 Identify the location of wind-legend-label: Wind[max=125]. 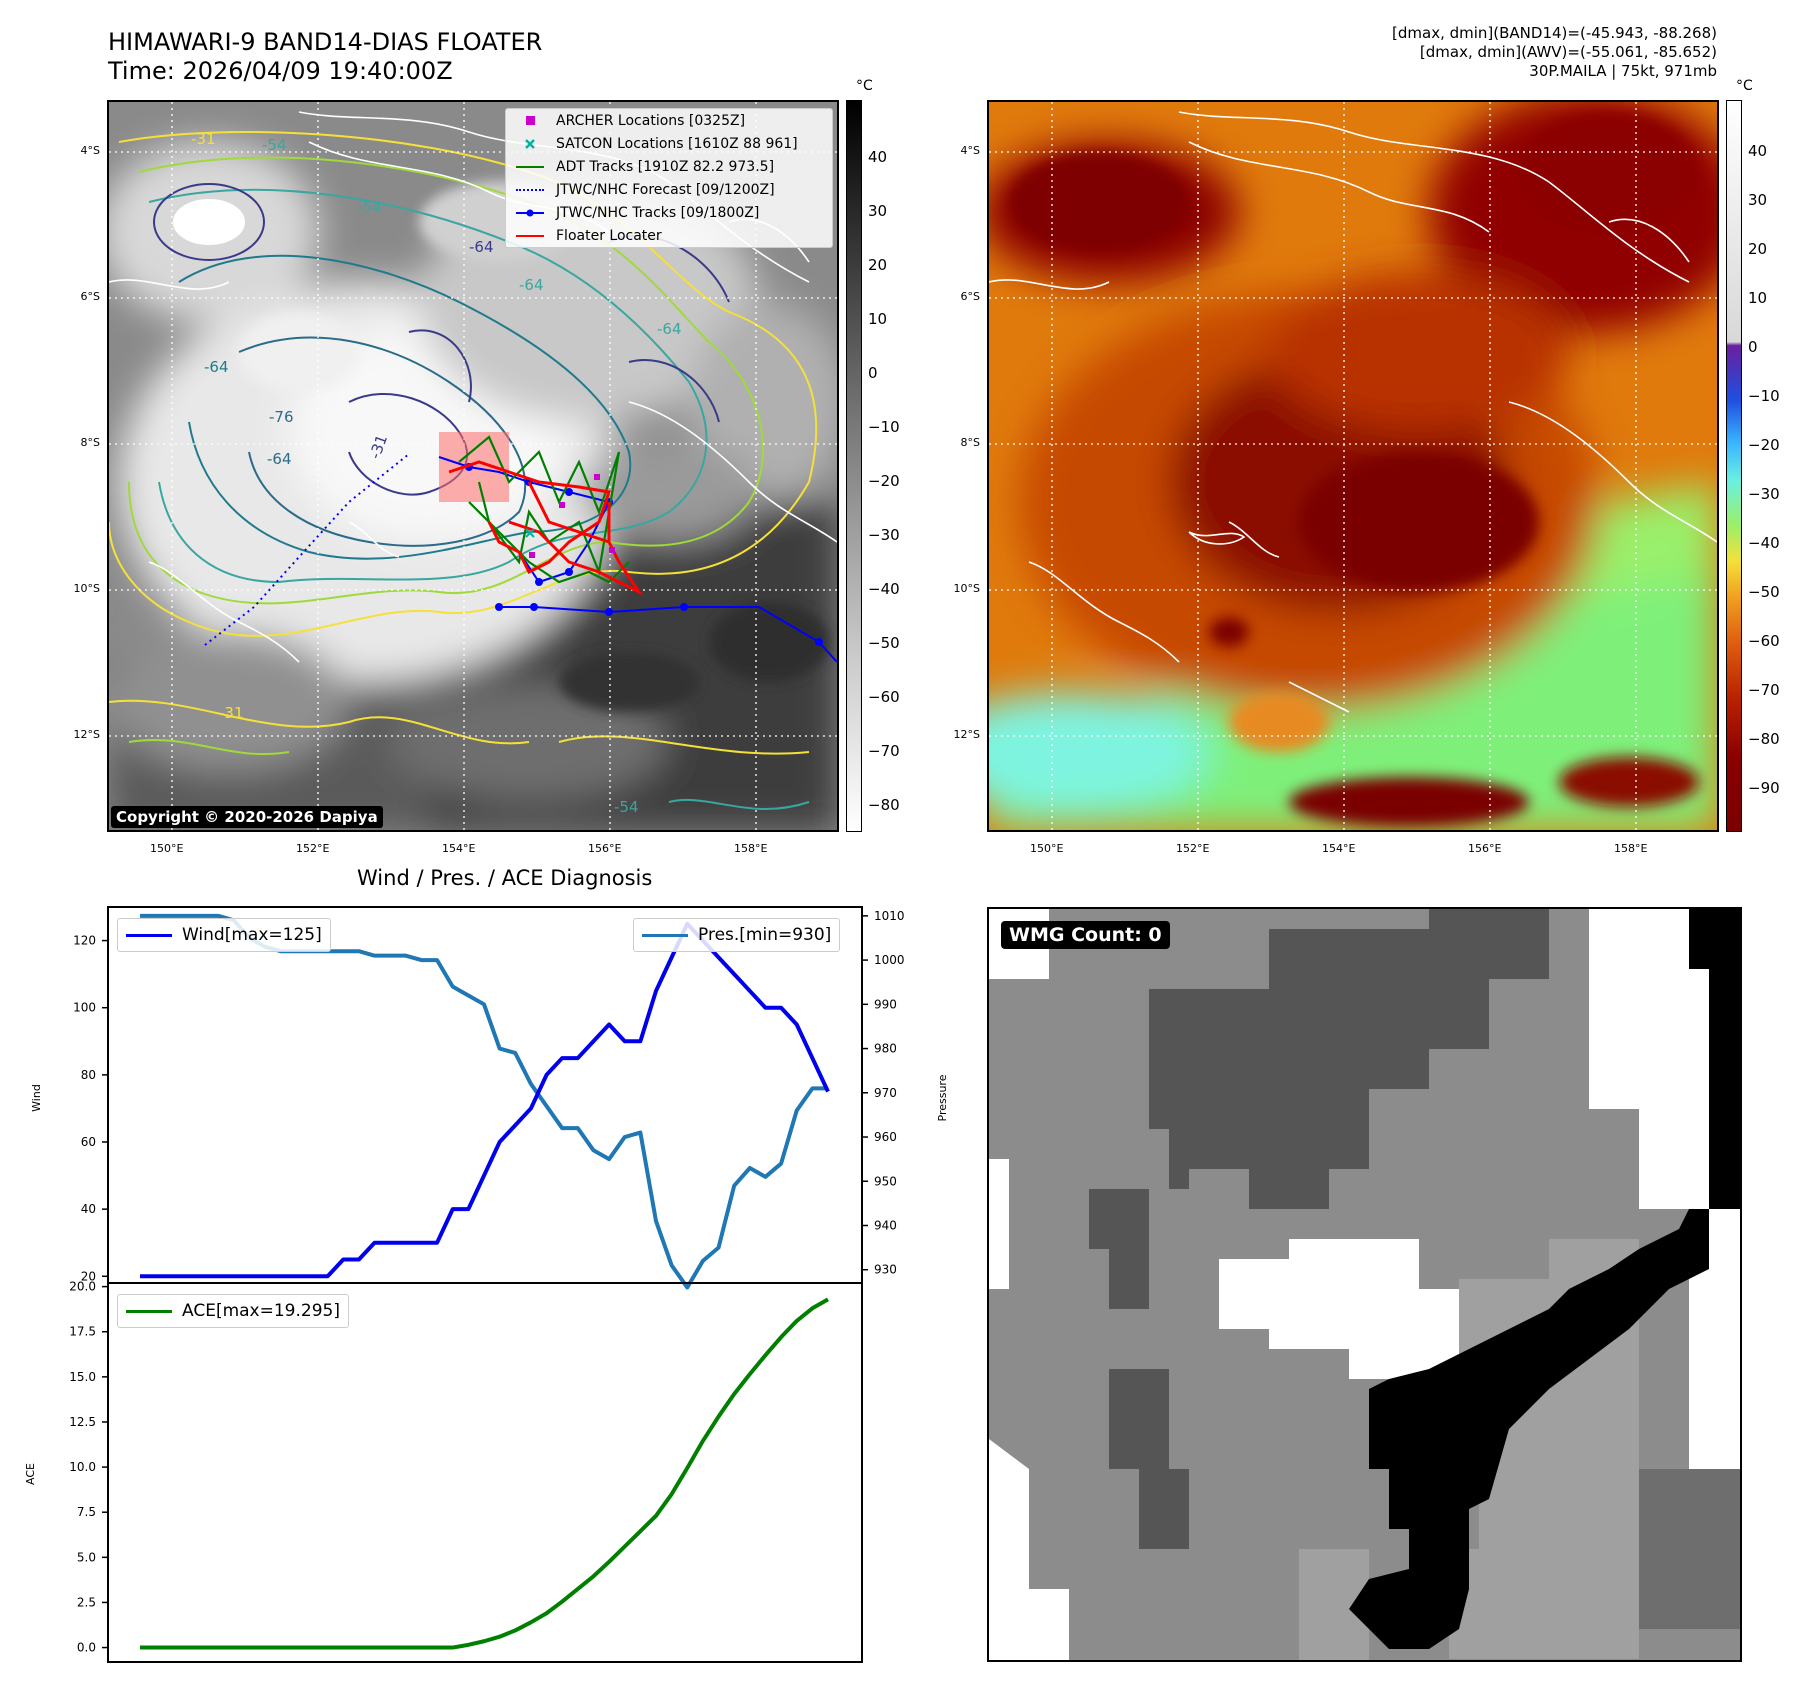
(252, 935).